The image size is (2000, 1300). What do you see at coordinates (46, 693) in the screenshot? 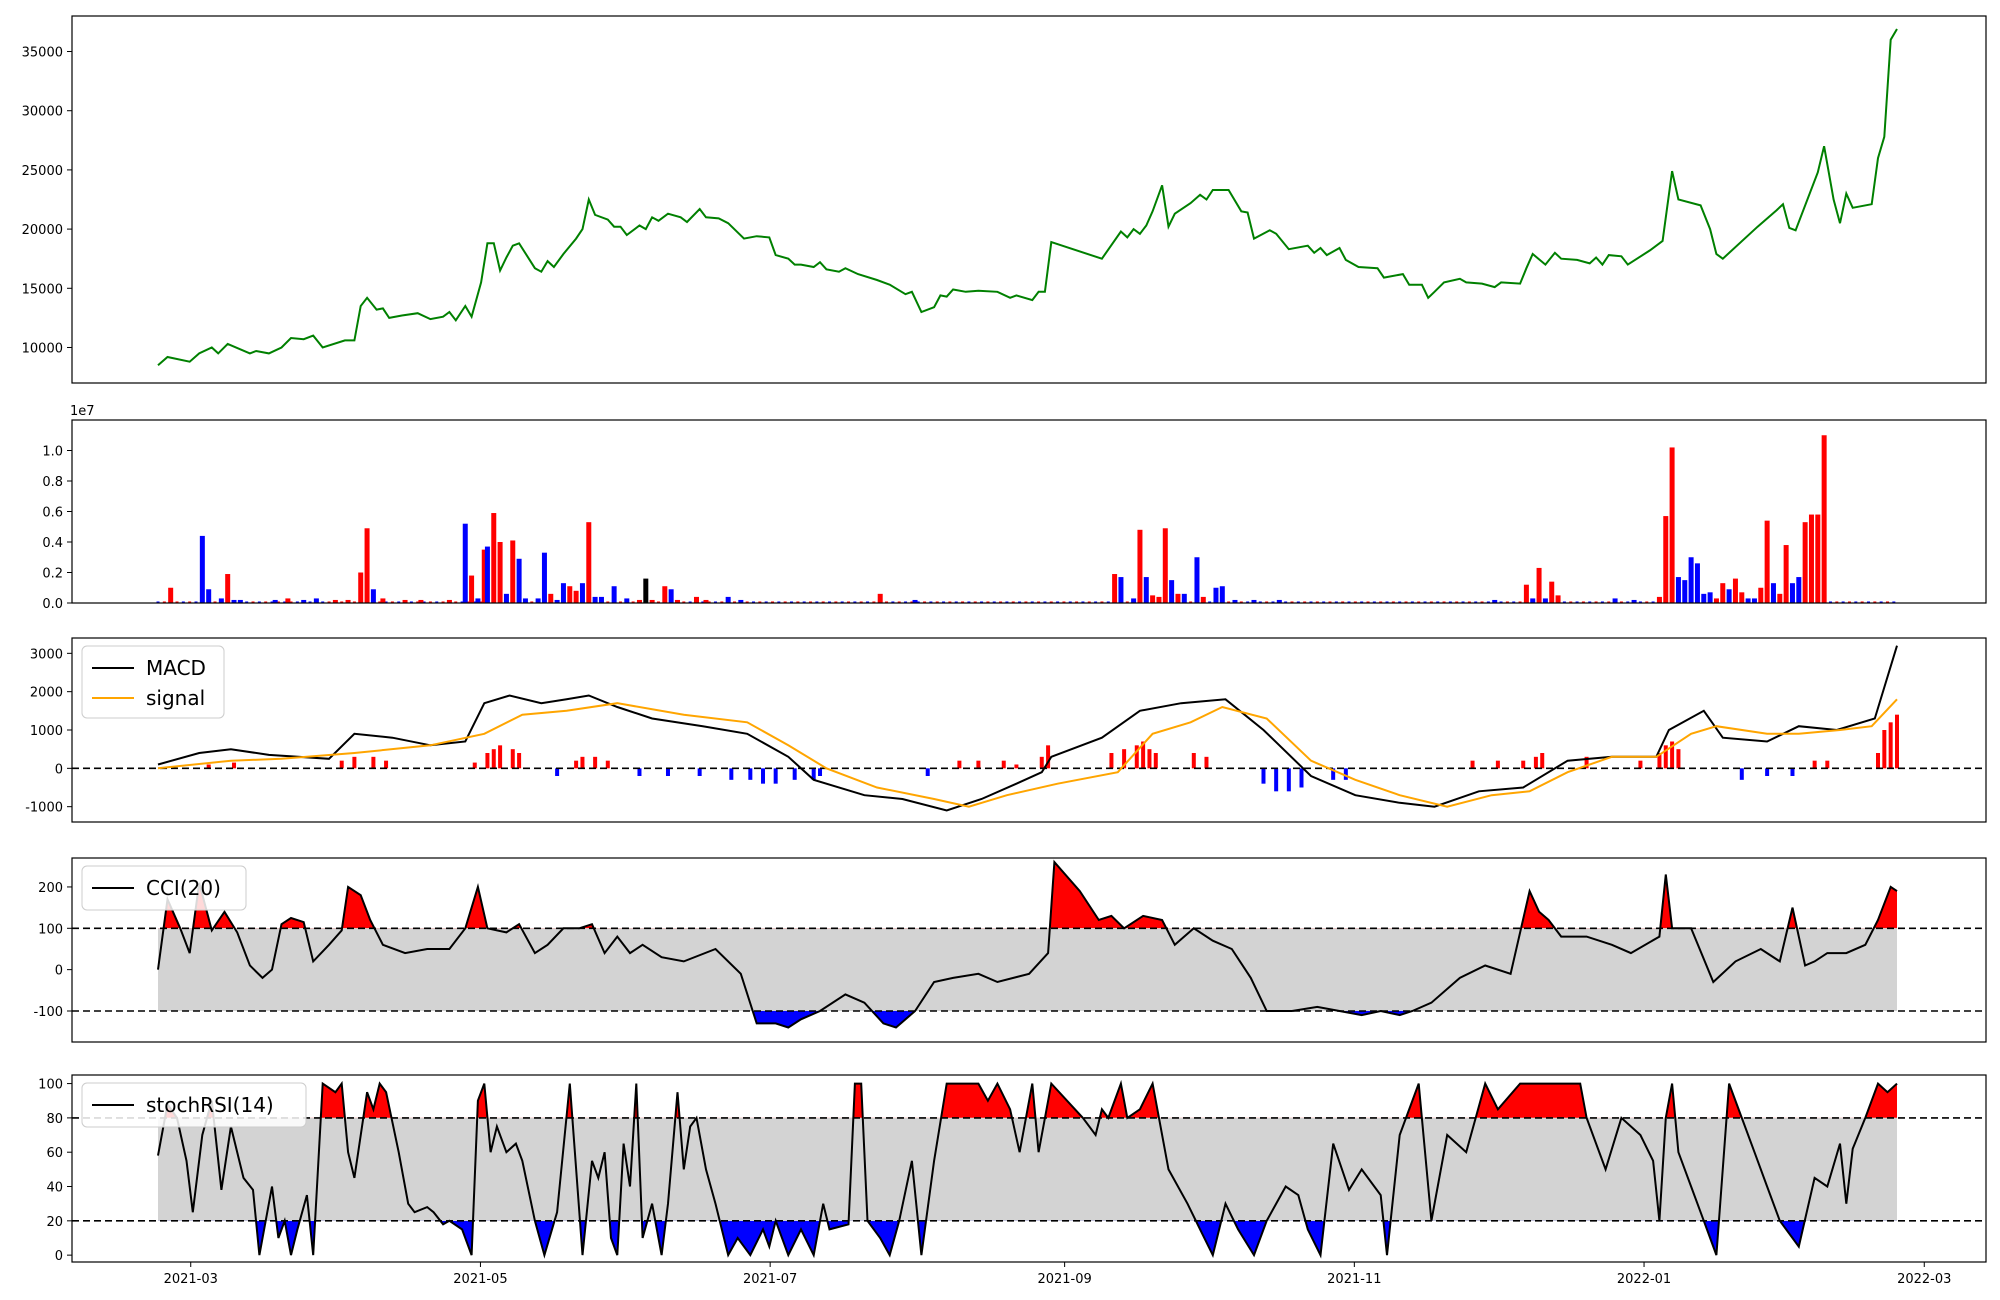
I see `y-tick-label: 2000` at bounding box center [46, 693].